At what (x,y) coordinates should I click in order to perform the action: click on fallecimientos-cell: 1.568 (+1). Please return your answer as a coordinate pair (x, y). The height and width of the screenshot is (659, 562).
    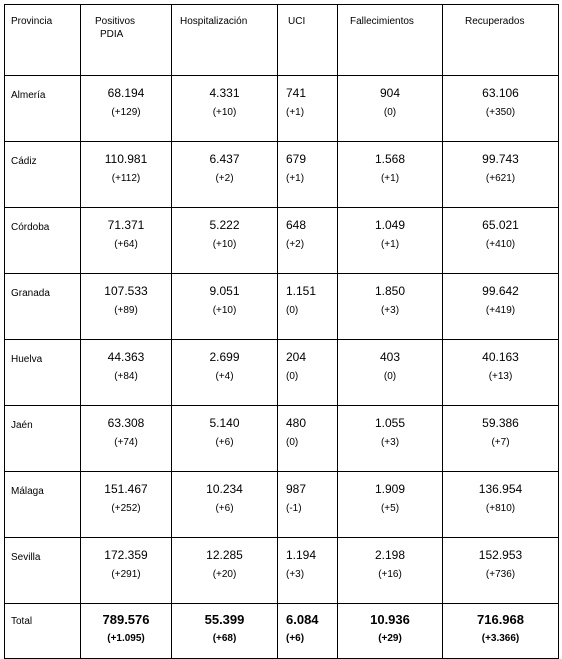
    Looking at the image, I should click on (390, 174).